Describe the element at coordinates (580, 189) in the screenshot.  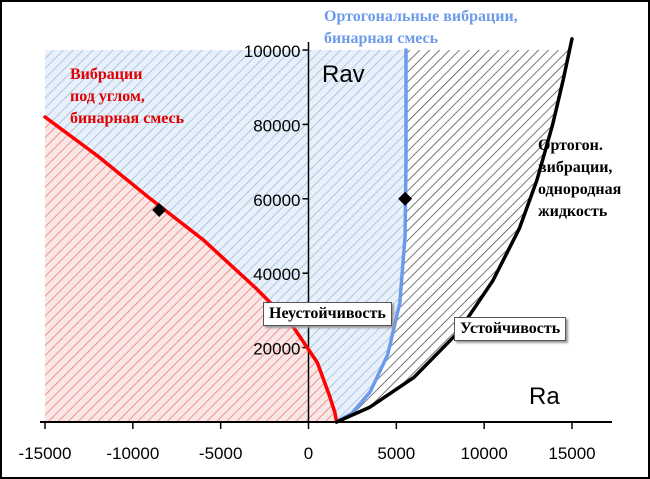
I see `annot-orth-homog-2: однородная` at that location.